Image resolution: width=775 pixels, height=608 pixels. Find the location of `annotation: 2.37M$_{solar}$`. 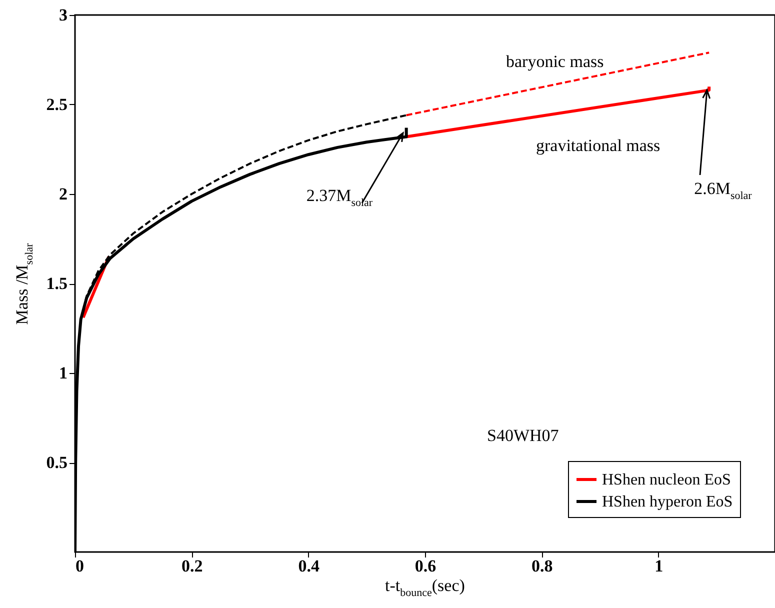

annotation: 2.37M$_{solar}$ is located at coordinates (339, 197).